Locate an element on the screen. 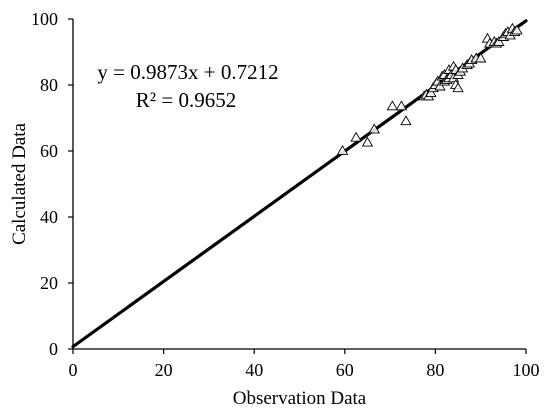 This screenshot has width=550, height=418. x-tick-label: 20 is located at coordinates (164, 370).